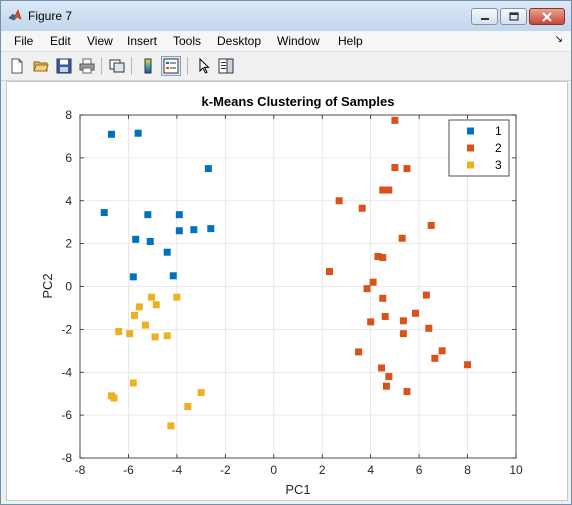 The image size is (572, 505). Describe the element at coordinates (467, 470) in the screenshot. I see `x-tick-label: 8` at that location.